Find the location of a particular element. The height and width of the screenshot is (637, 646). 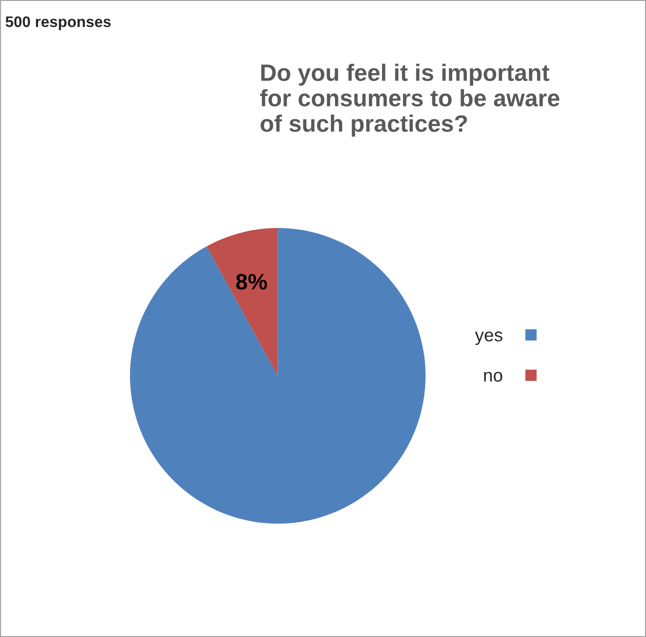

legend-label: no is located at coordinates (493, 377).